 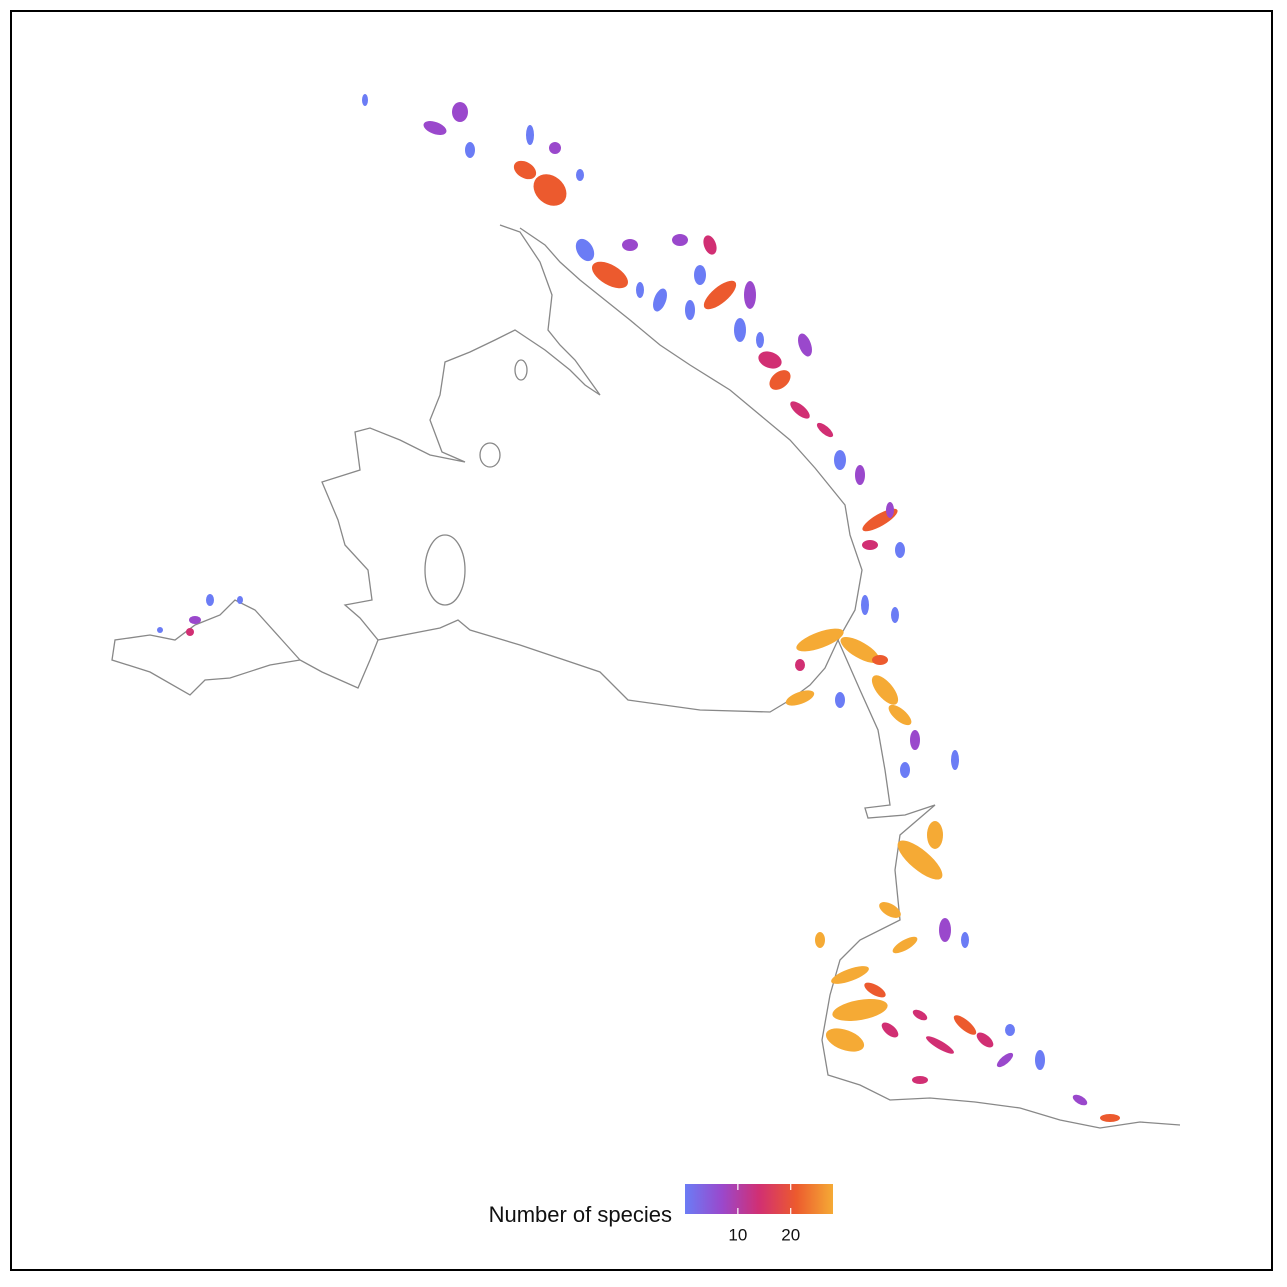 I want to click on legend-title: Number of species, so click(x=580, y=1214).